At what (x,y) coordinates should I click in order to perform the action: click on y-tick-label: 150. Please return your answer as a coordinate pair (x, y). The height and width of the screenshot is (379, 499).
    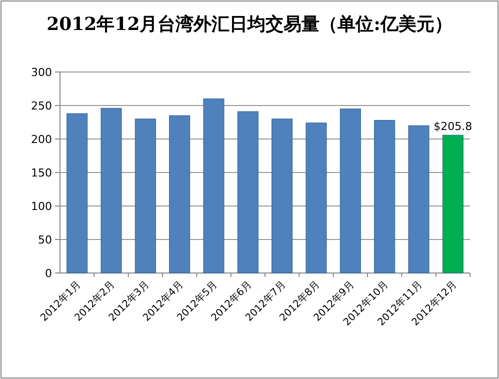
    Looking at the image, I should click on (41, 173).